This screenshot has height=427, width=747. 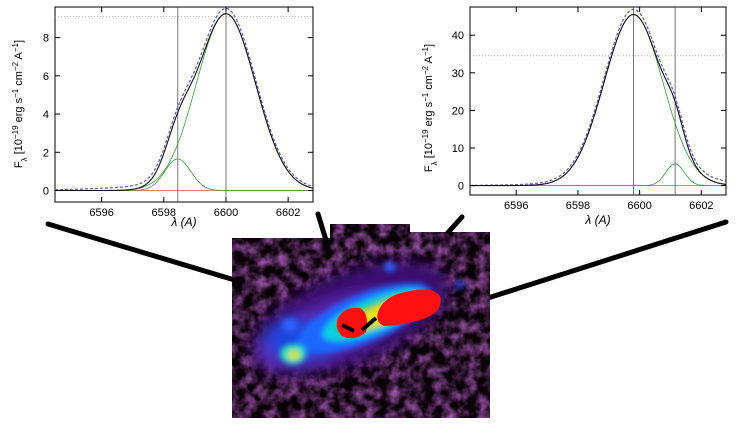 I want to click on y-tick-label: 4, so click(x=46, y=115).